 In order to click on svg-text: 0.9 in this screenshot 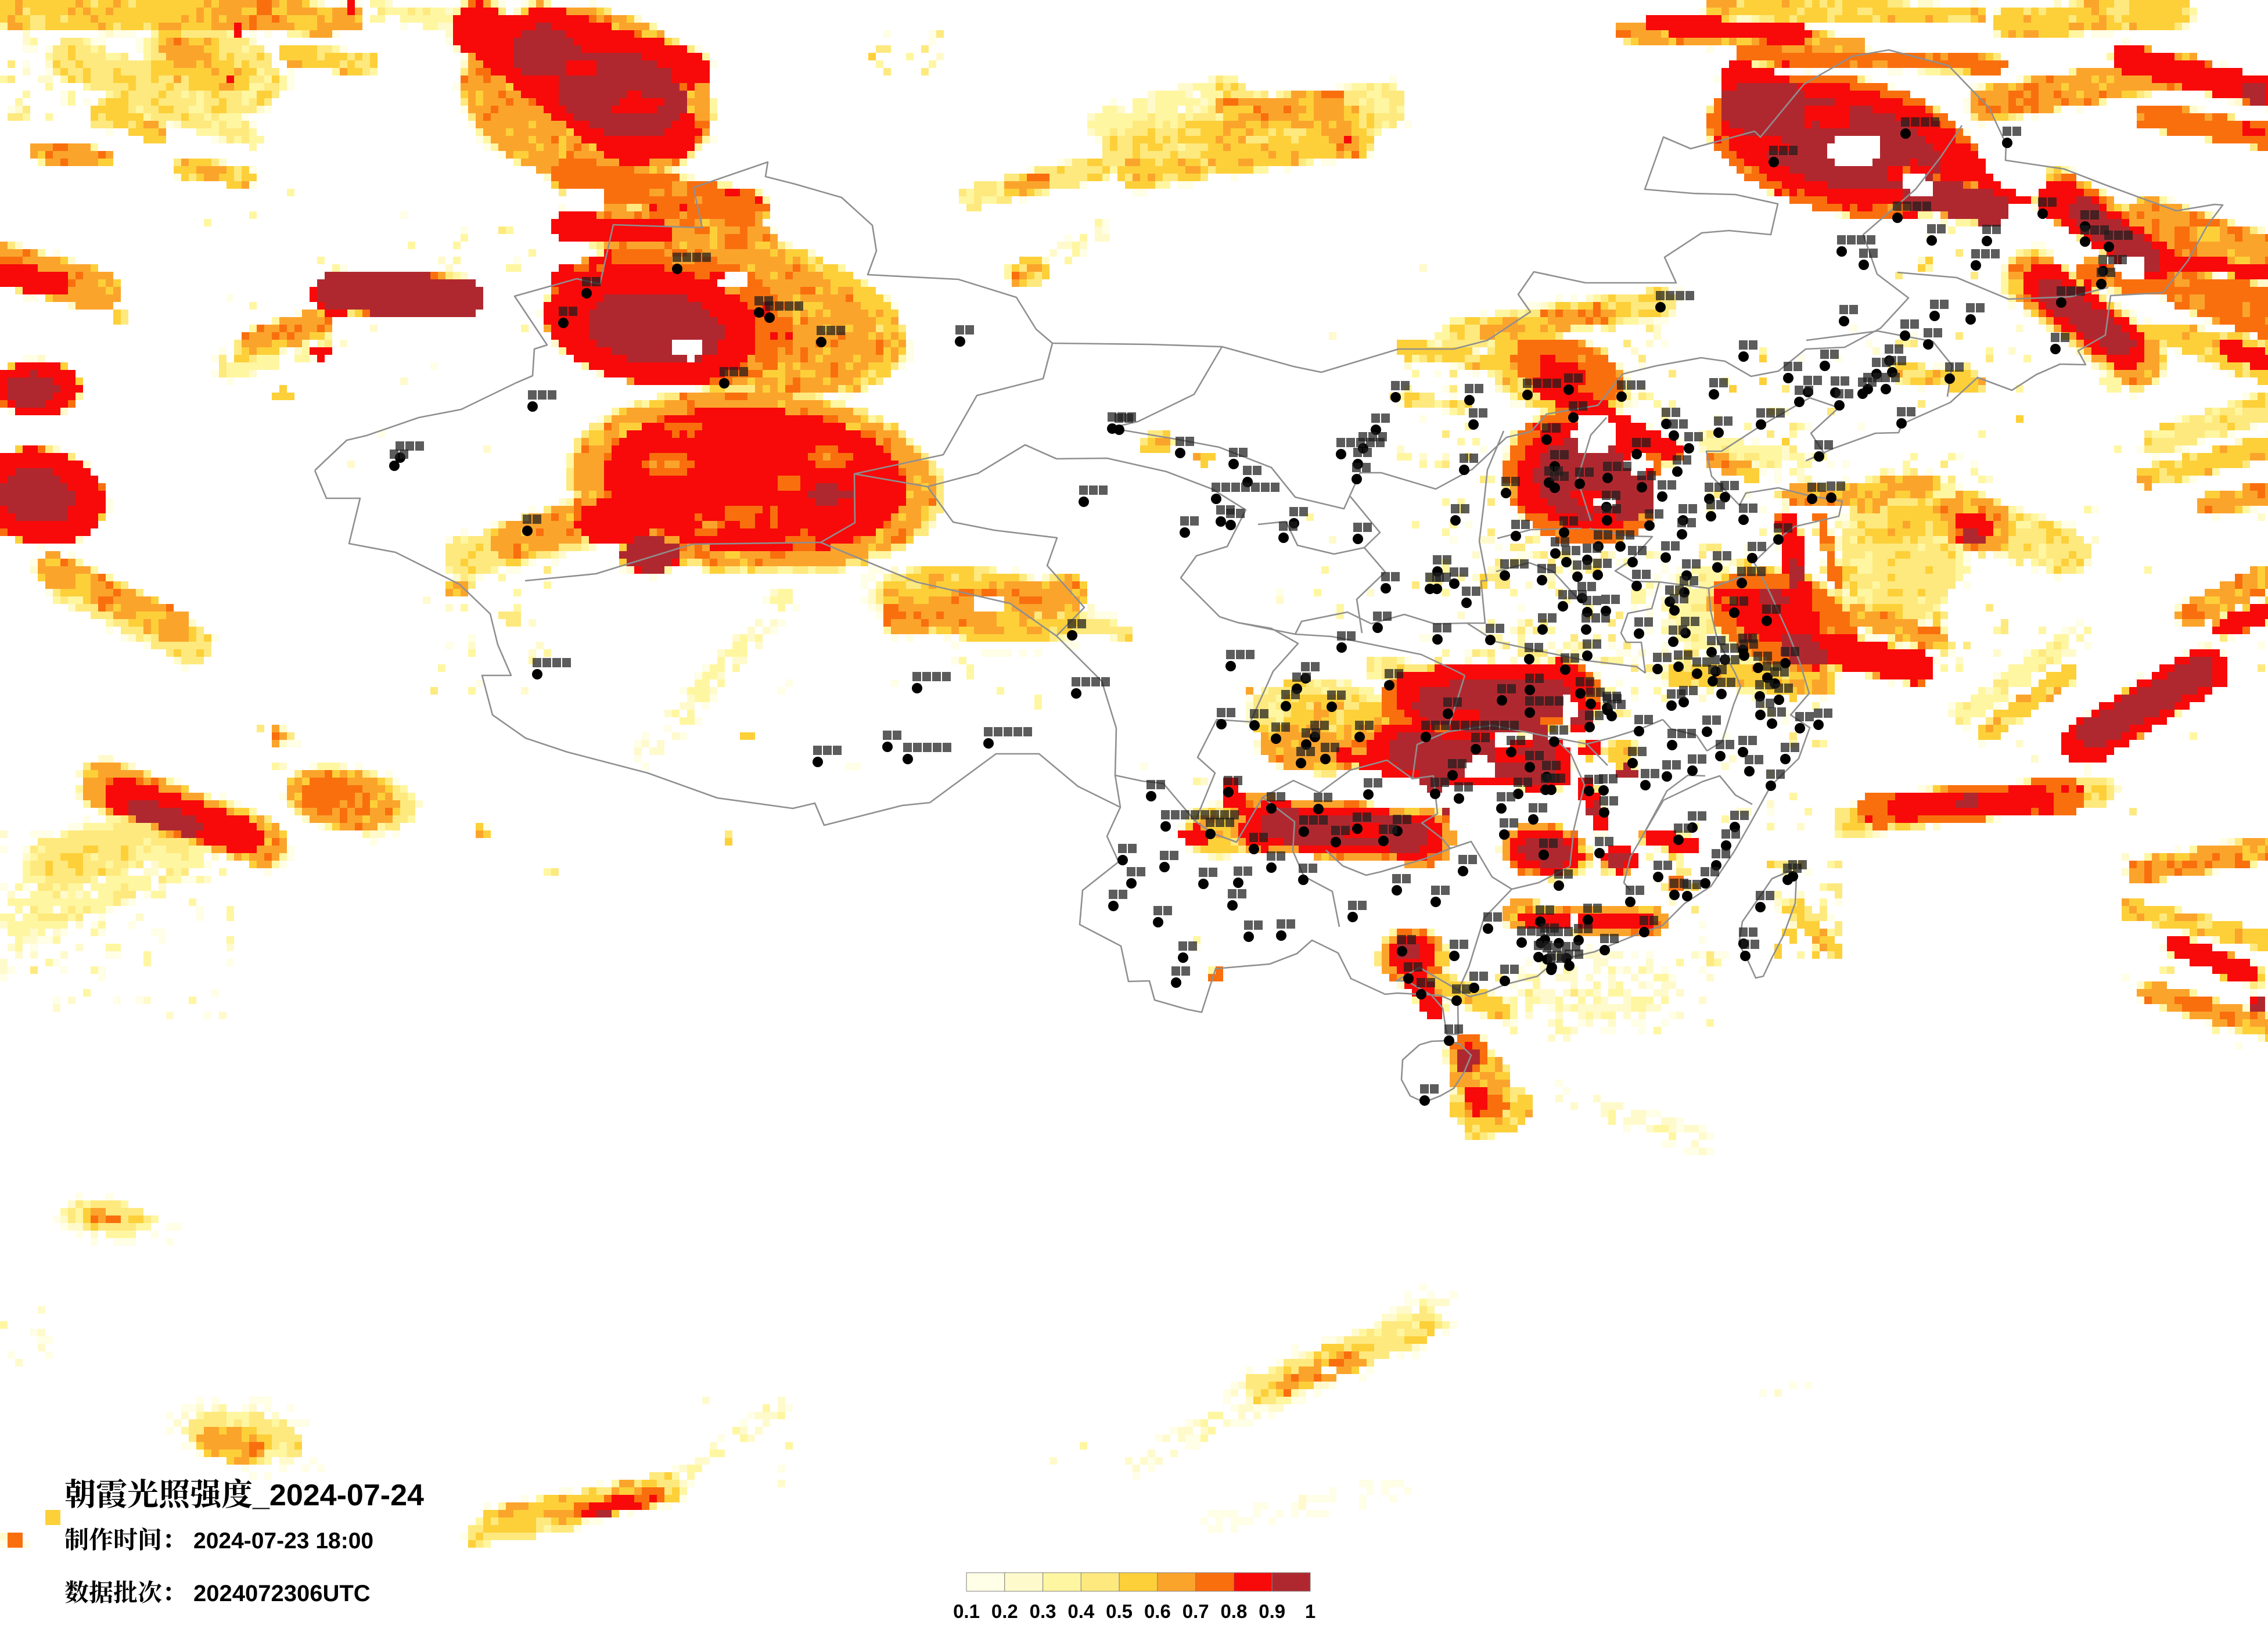, I will do `click(1272, 1611)`.